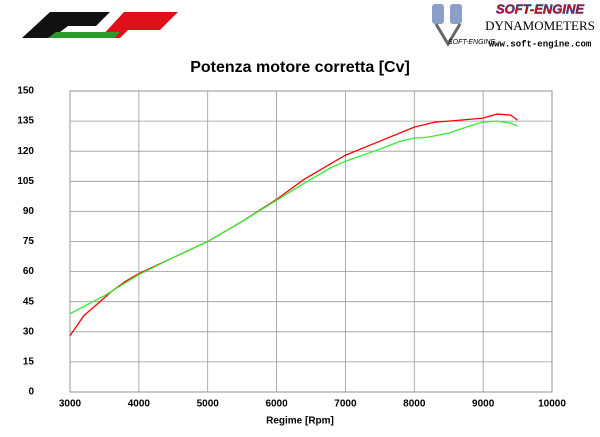  I want to click on brand: SOFT-ENGINE, so click(540, 8).